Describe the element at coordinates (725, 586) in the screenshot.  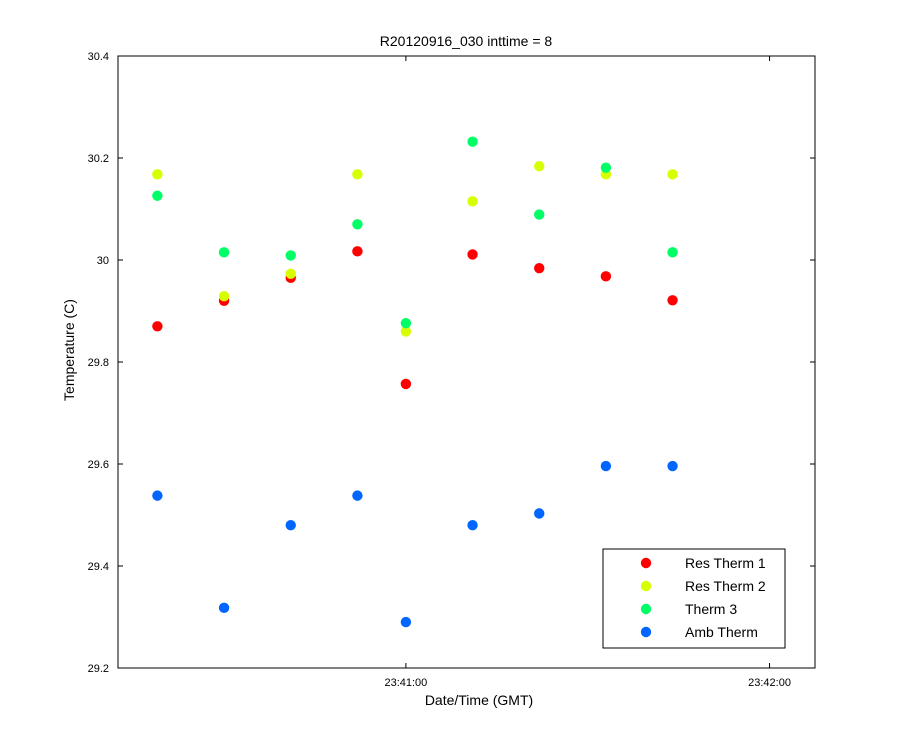
I see `legend-label: Res Therm 2` at that location.